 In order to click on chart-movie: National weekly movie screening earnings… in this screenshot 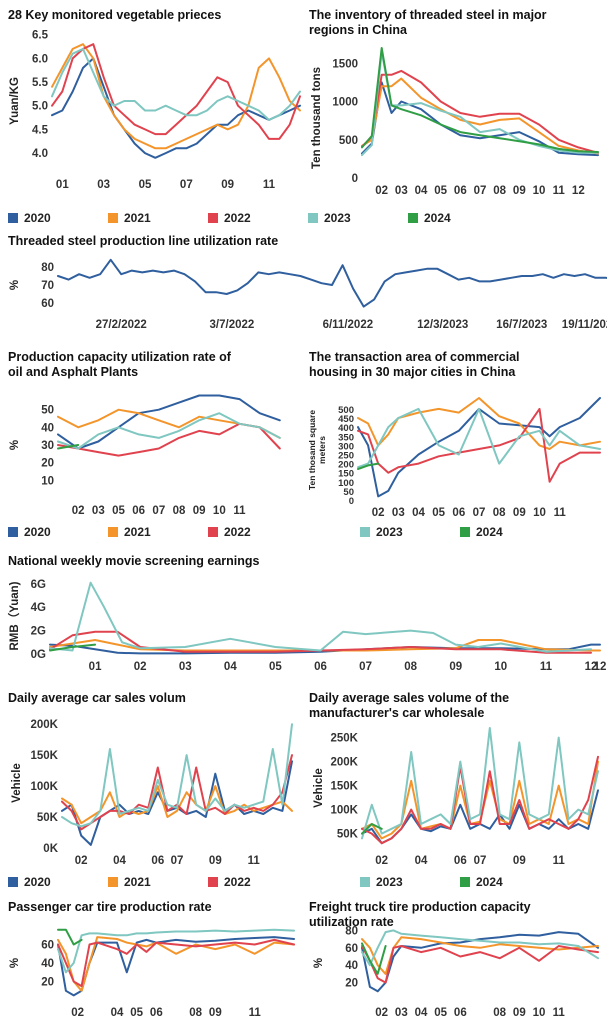, I will do `click(306, 613)`.